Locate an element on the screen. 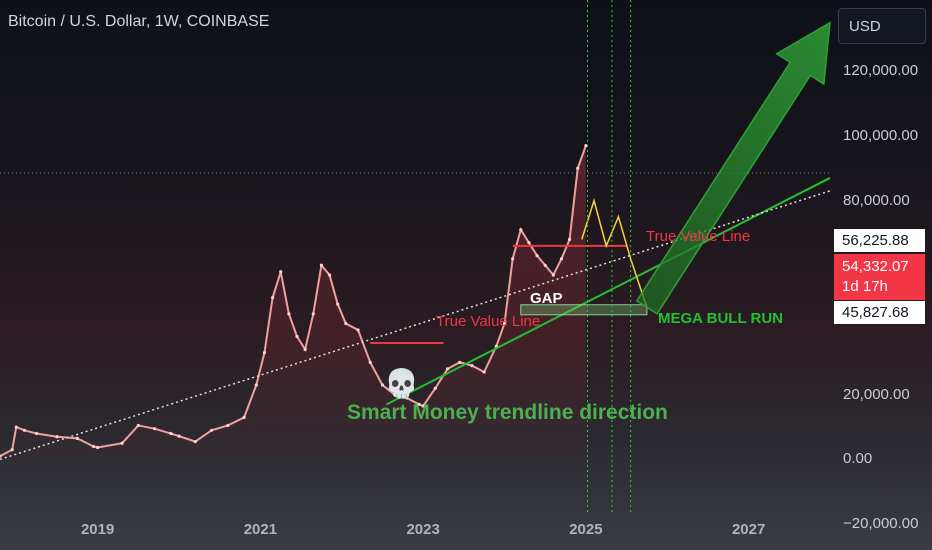  y-tick-label-2: 80,000.00 is located at coordinates (876, 200).